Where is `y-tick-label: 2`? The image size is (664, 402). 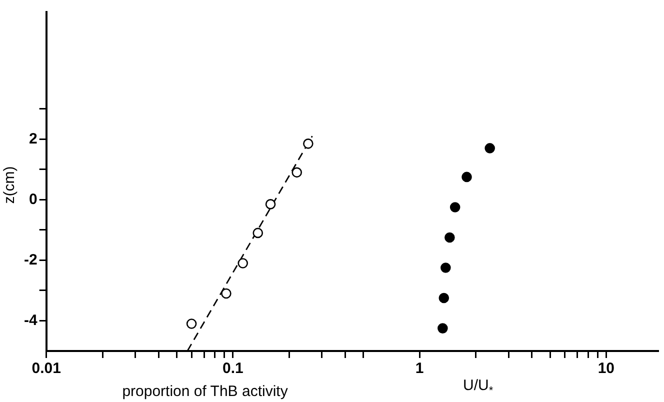
y-tick-label: 2 is located at coordinates (33, 139).